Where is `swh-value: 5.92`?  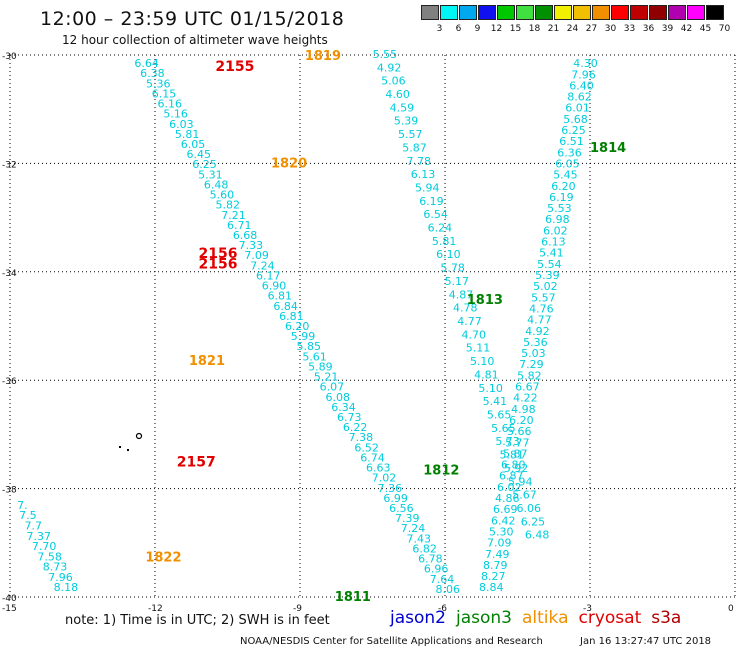 swh-value: 5.92 is located at coordinates (516, 468).